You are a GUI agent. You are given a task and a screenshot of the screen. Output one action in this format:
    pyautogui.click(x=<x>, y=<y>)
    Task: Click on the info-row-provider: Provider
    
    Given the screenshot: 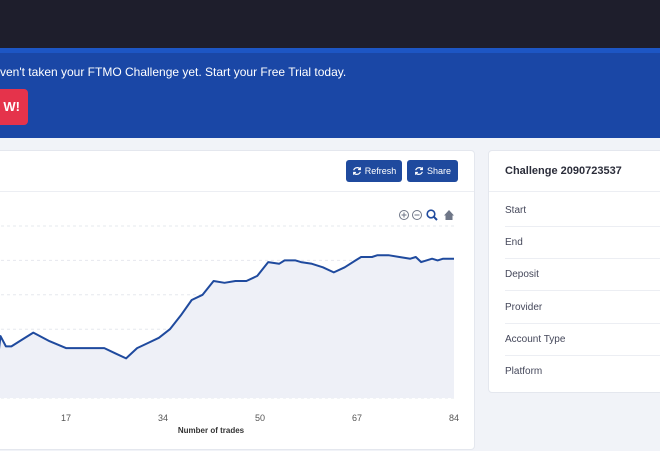 What is the action you would take?
    pyautogui.click(x=582, y=308)
    